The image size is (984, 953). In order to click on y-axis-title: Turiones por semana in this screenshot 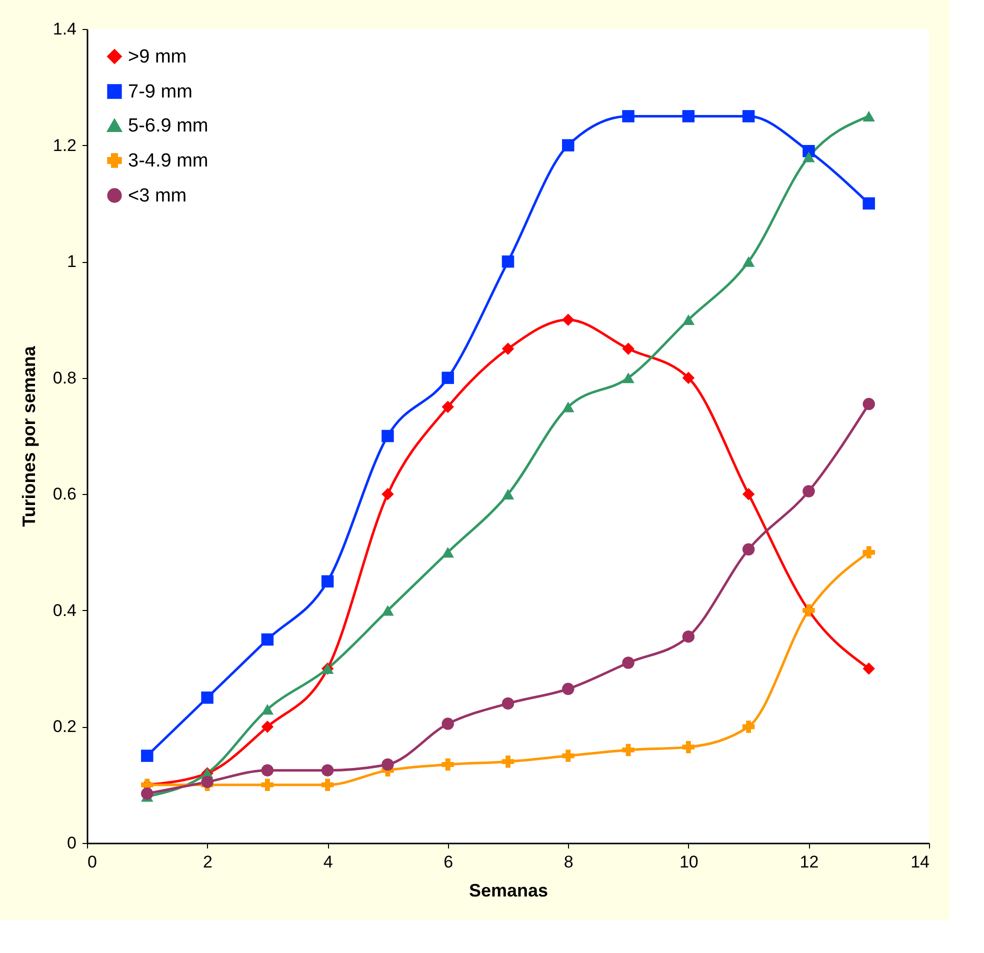, I will do `click(28, 436)`.